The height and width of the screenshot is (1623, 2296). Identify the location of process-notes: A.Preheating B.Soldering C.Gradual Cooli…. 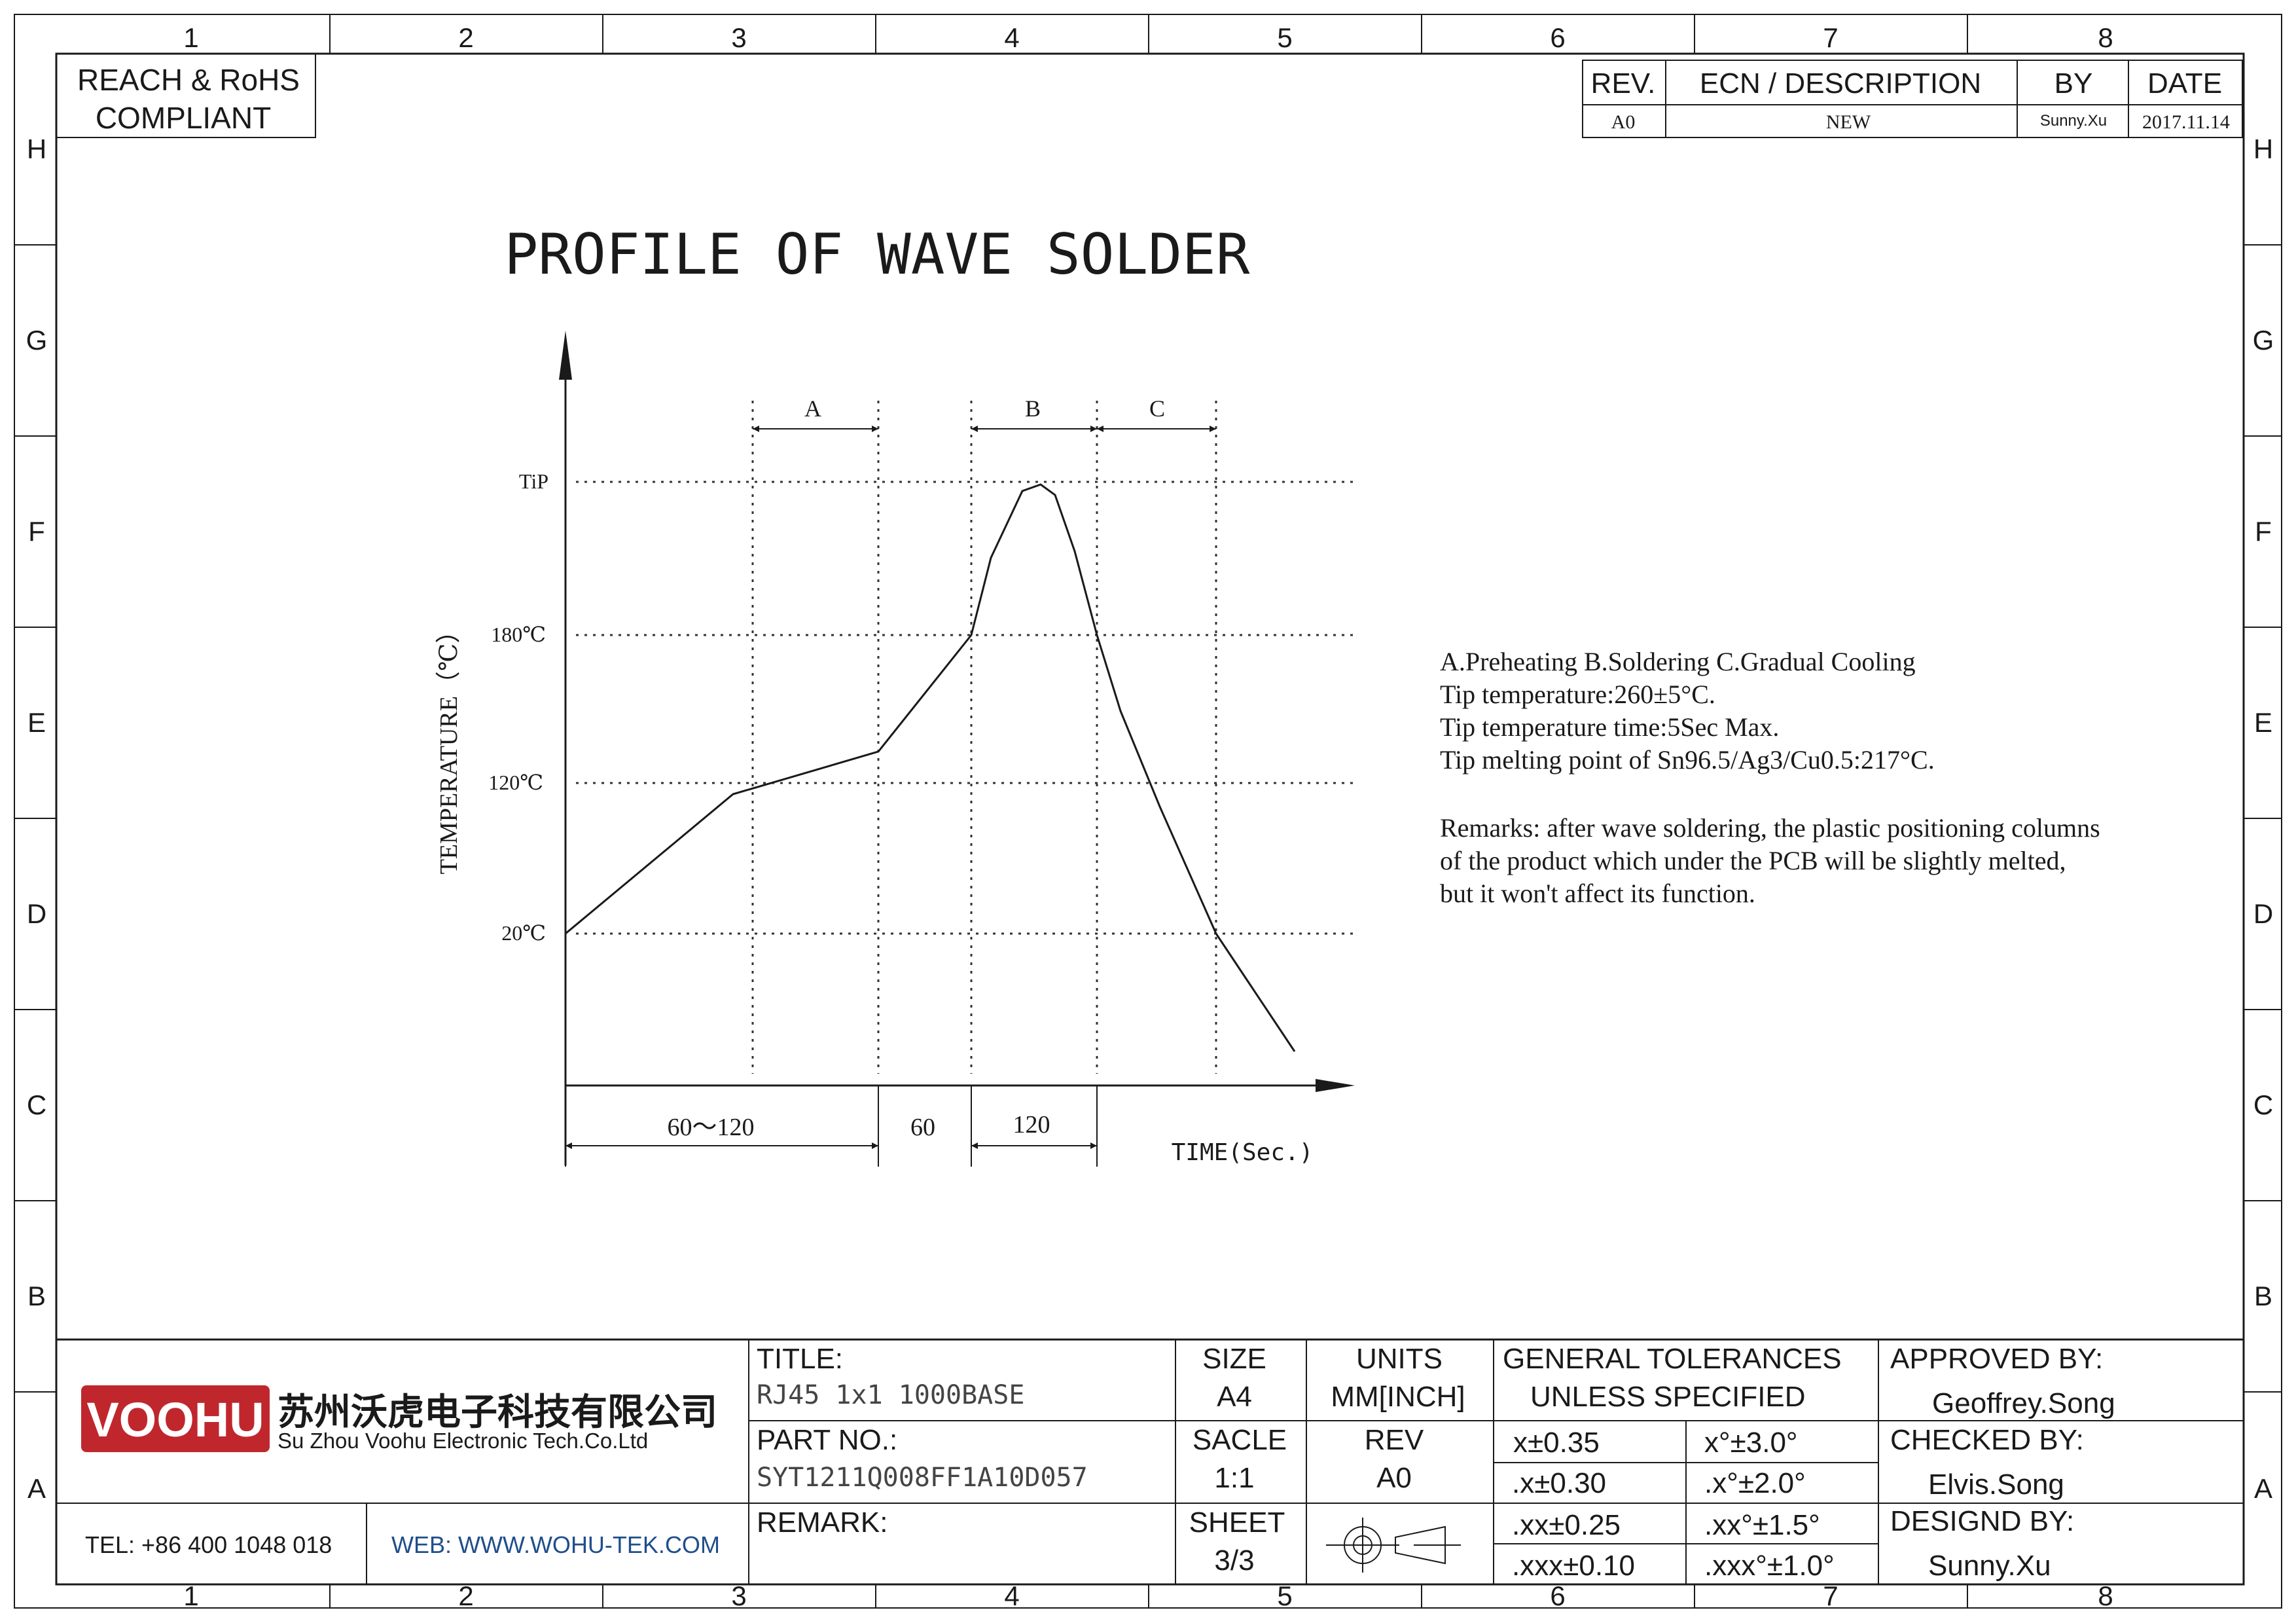
(1770, 777).